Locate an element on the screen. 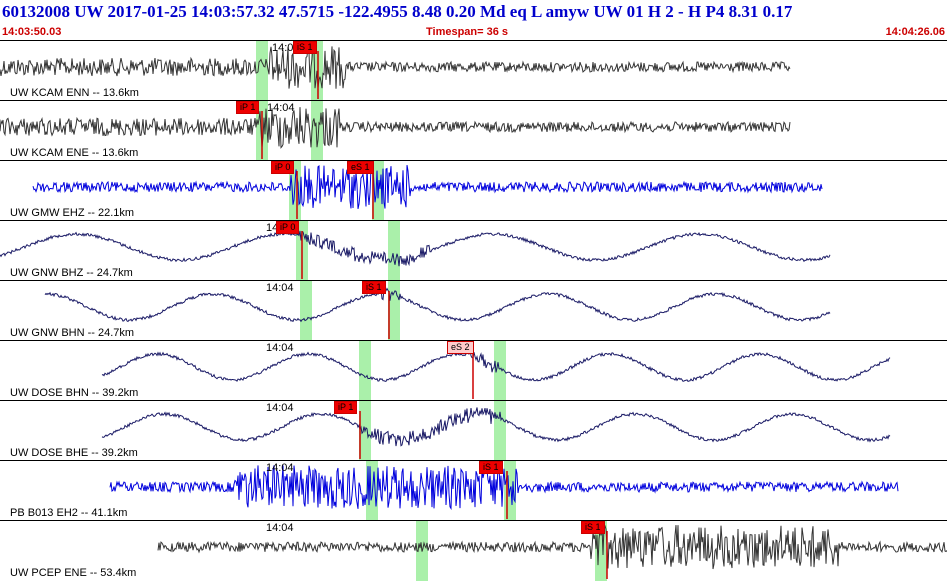 The width and height of the screenshot is (947, 581). trace-panel: UW KCAM ENN -- 13.6km 14:04 iS 1 is located at coordinates (473, 70).